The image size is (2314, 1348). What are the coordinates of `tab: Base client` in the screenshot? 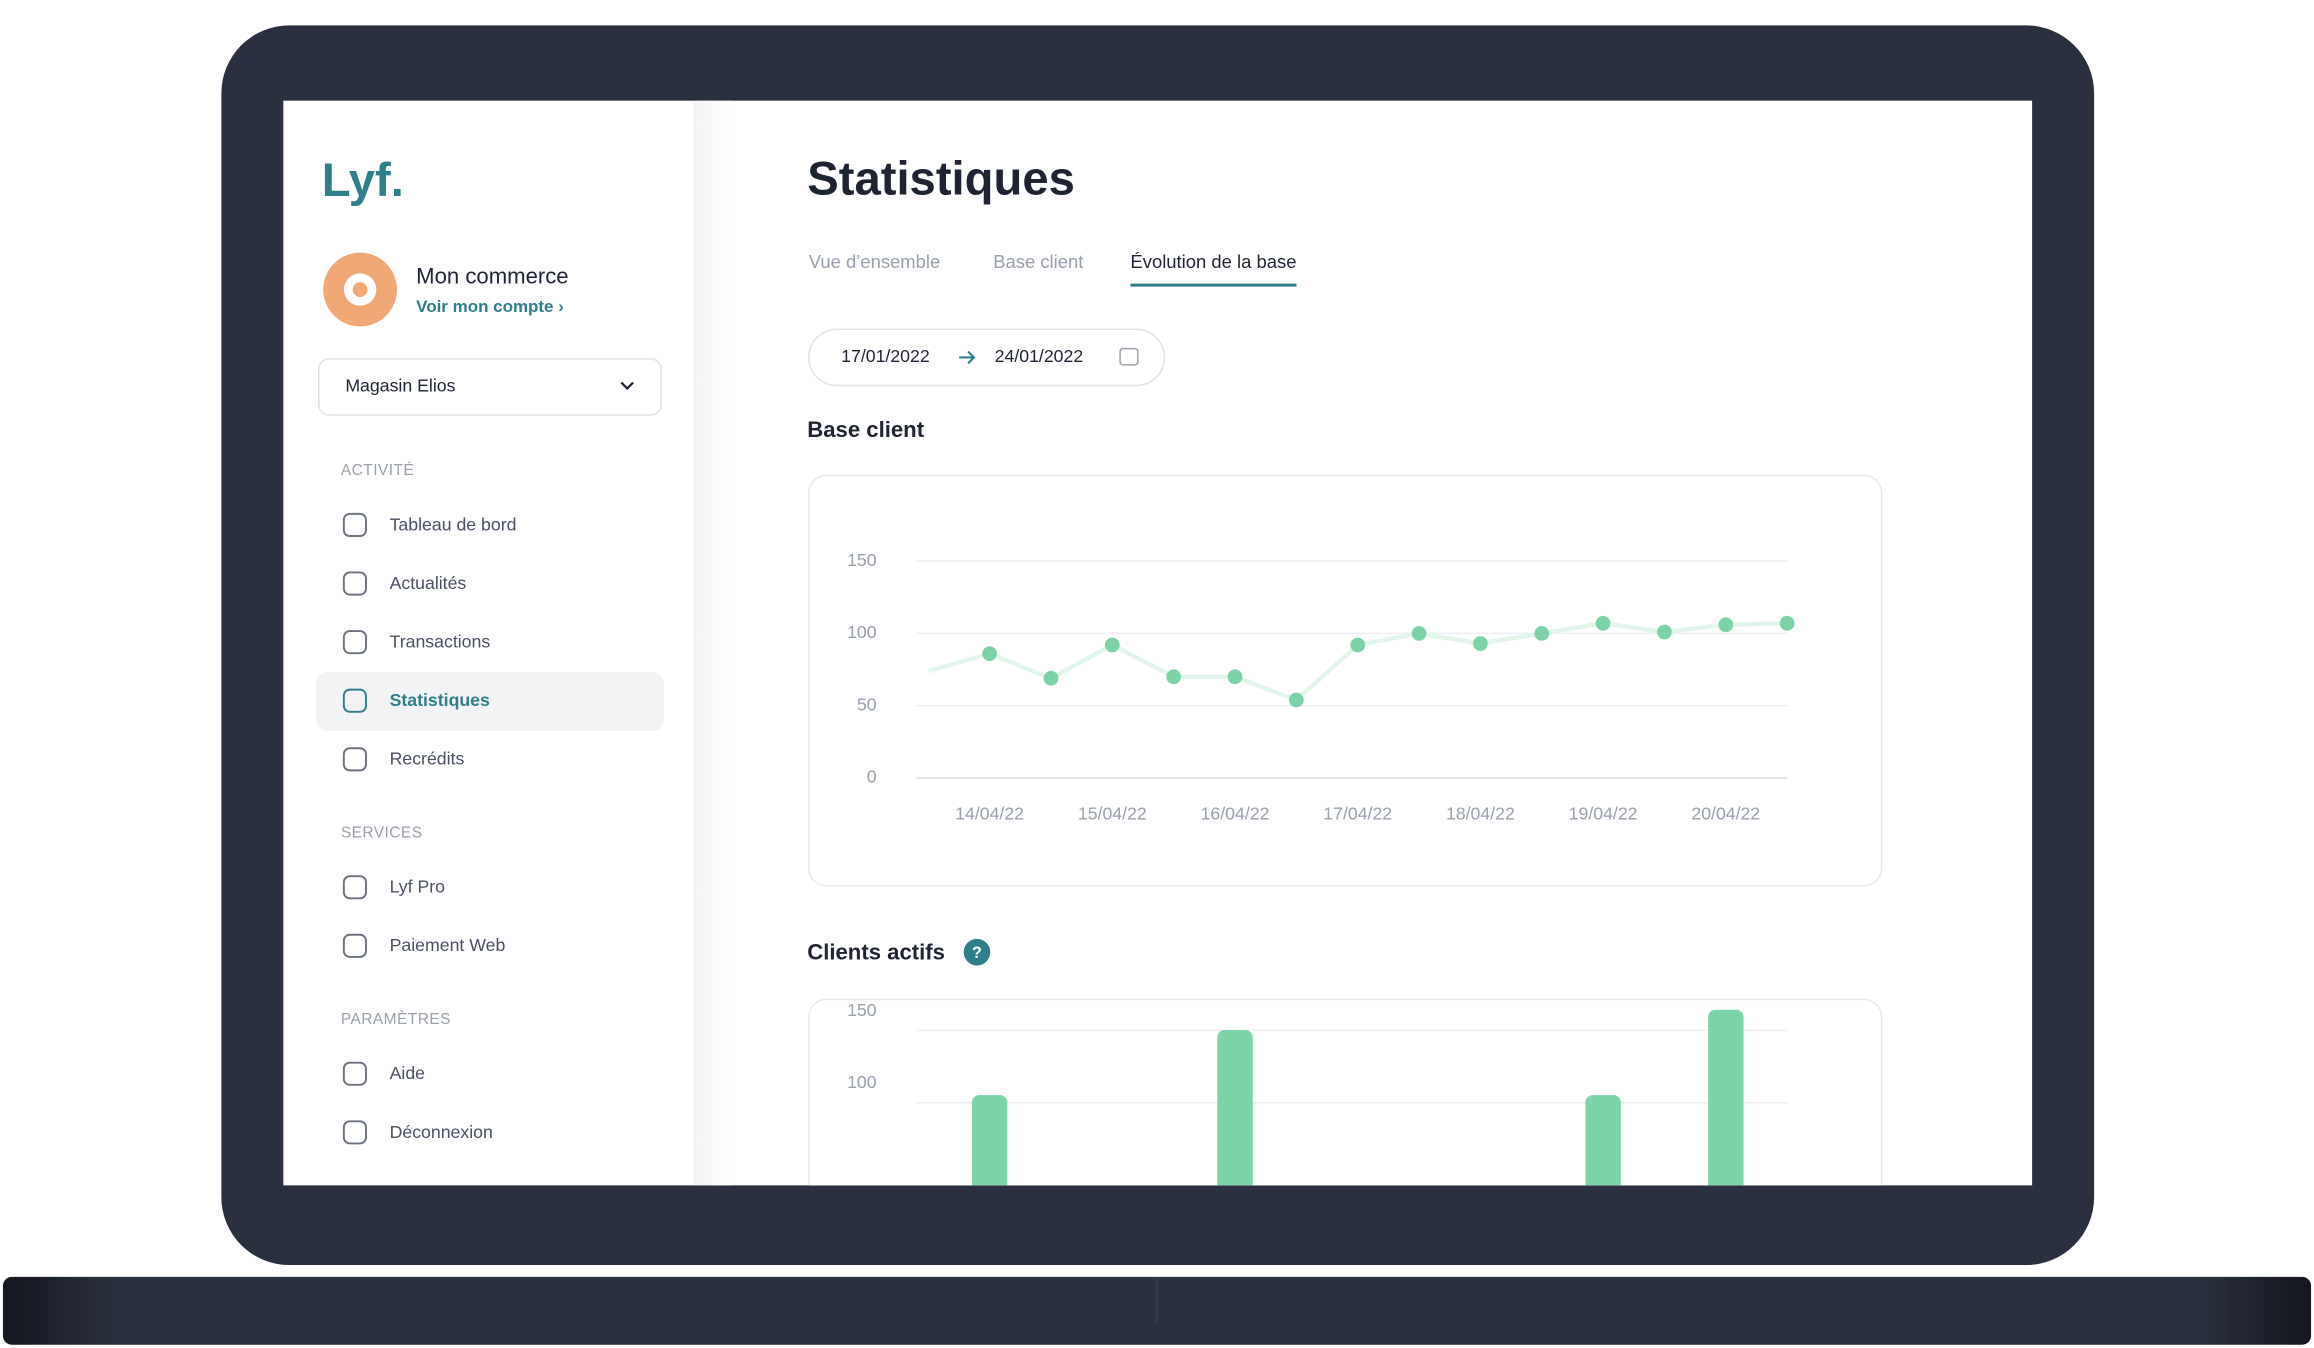 It's located at (1038, 261).